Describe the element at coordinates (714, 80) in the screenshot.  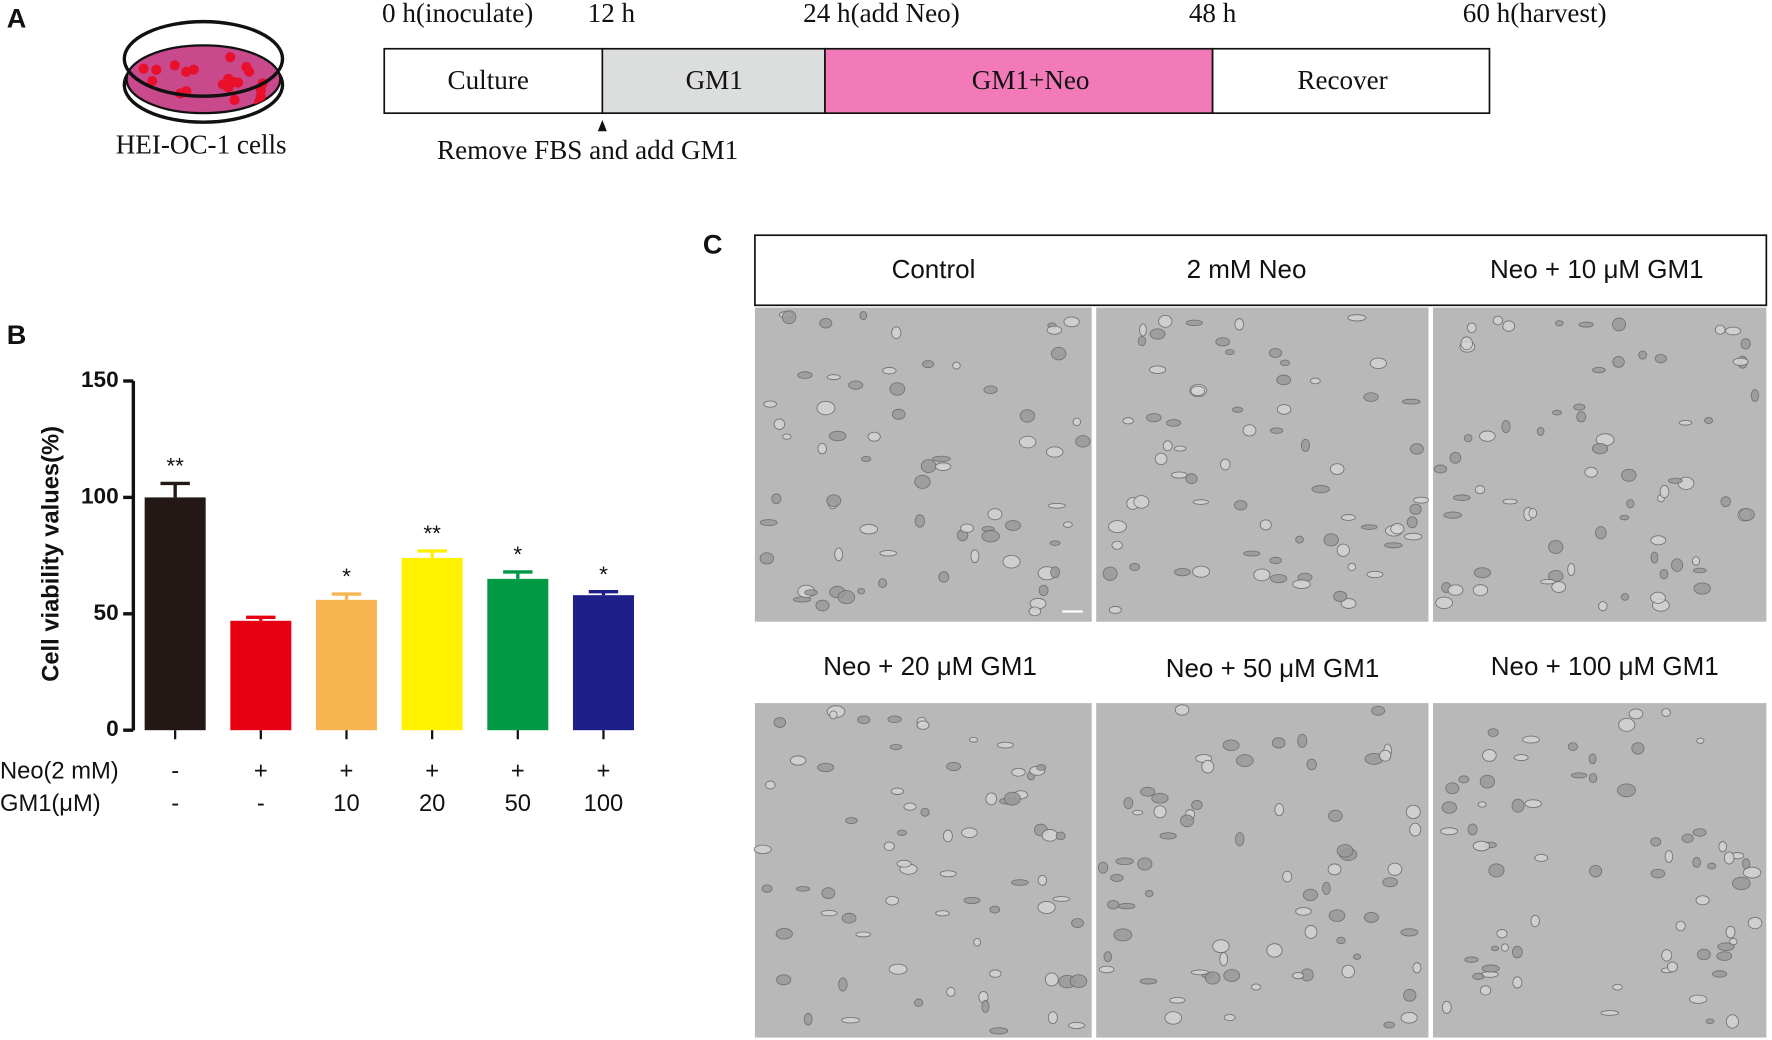
I see `phase: GM1` at that location.